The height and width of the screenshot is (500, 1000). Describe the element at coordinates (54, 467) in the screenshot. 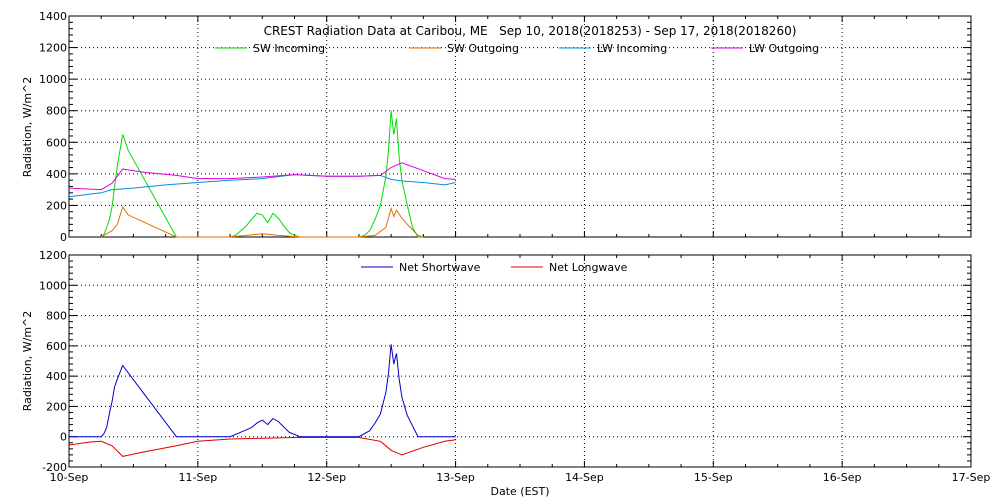

I see `y-tick-label: -200` at that location.